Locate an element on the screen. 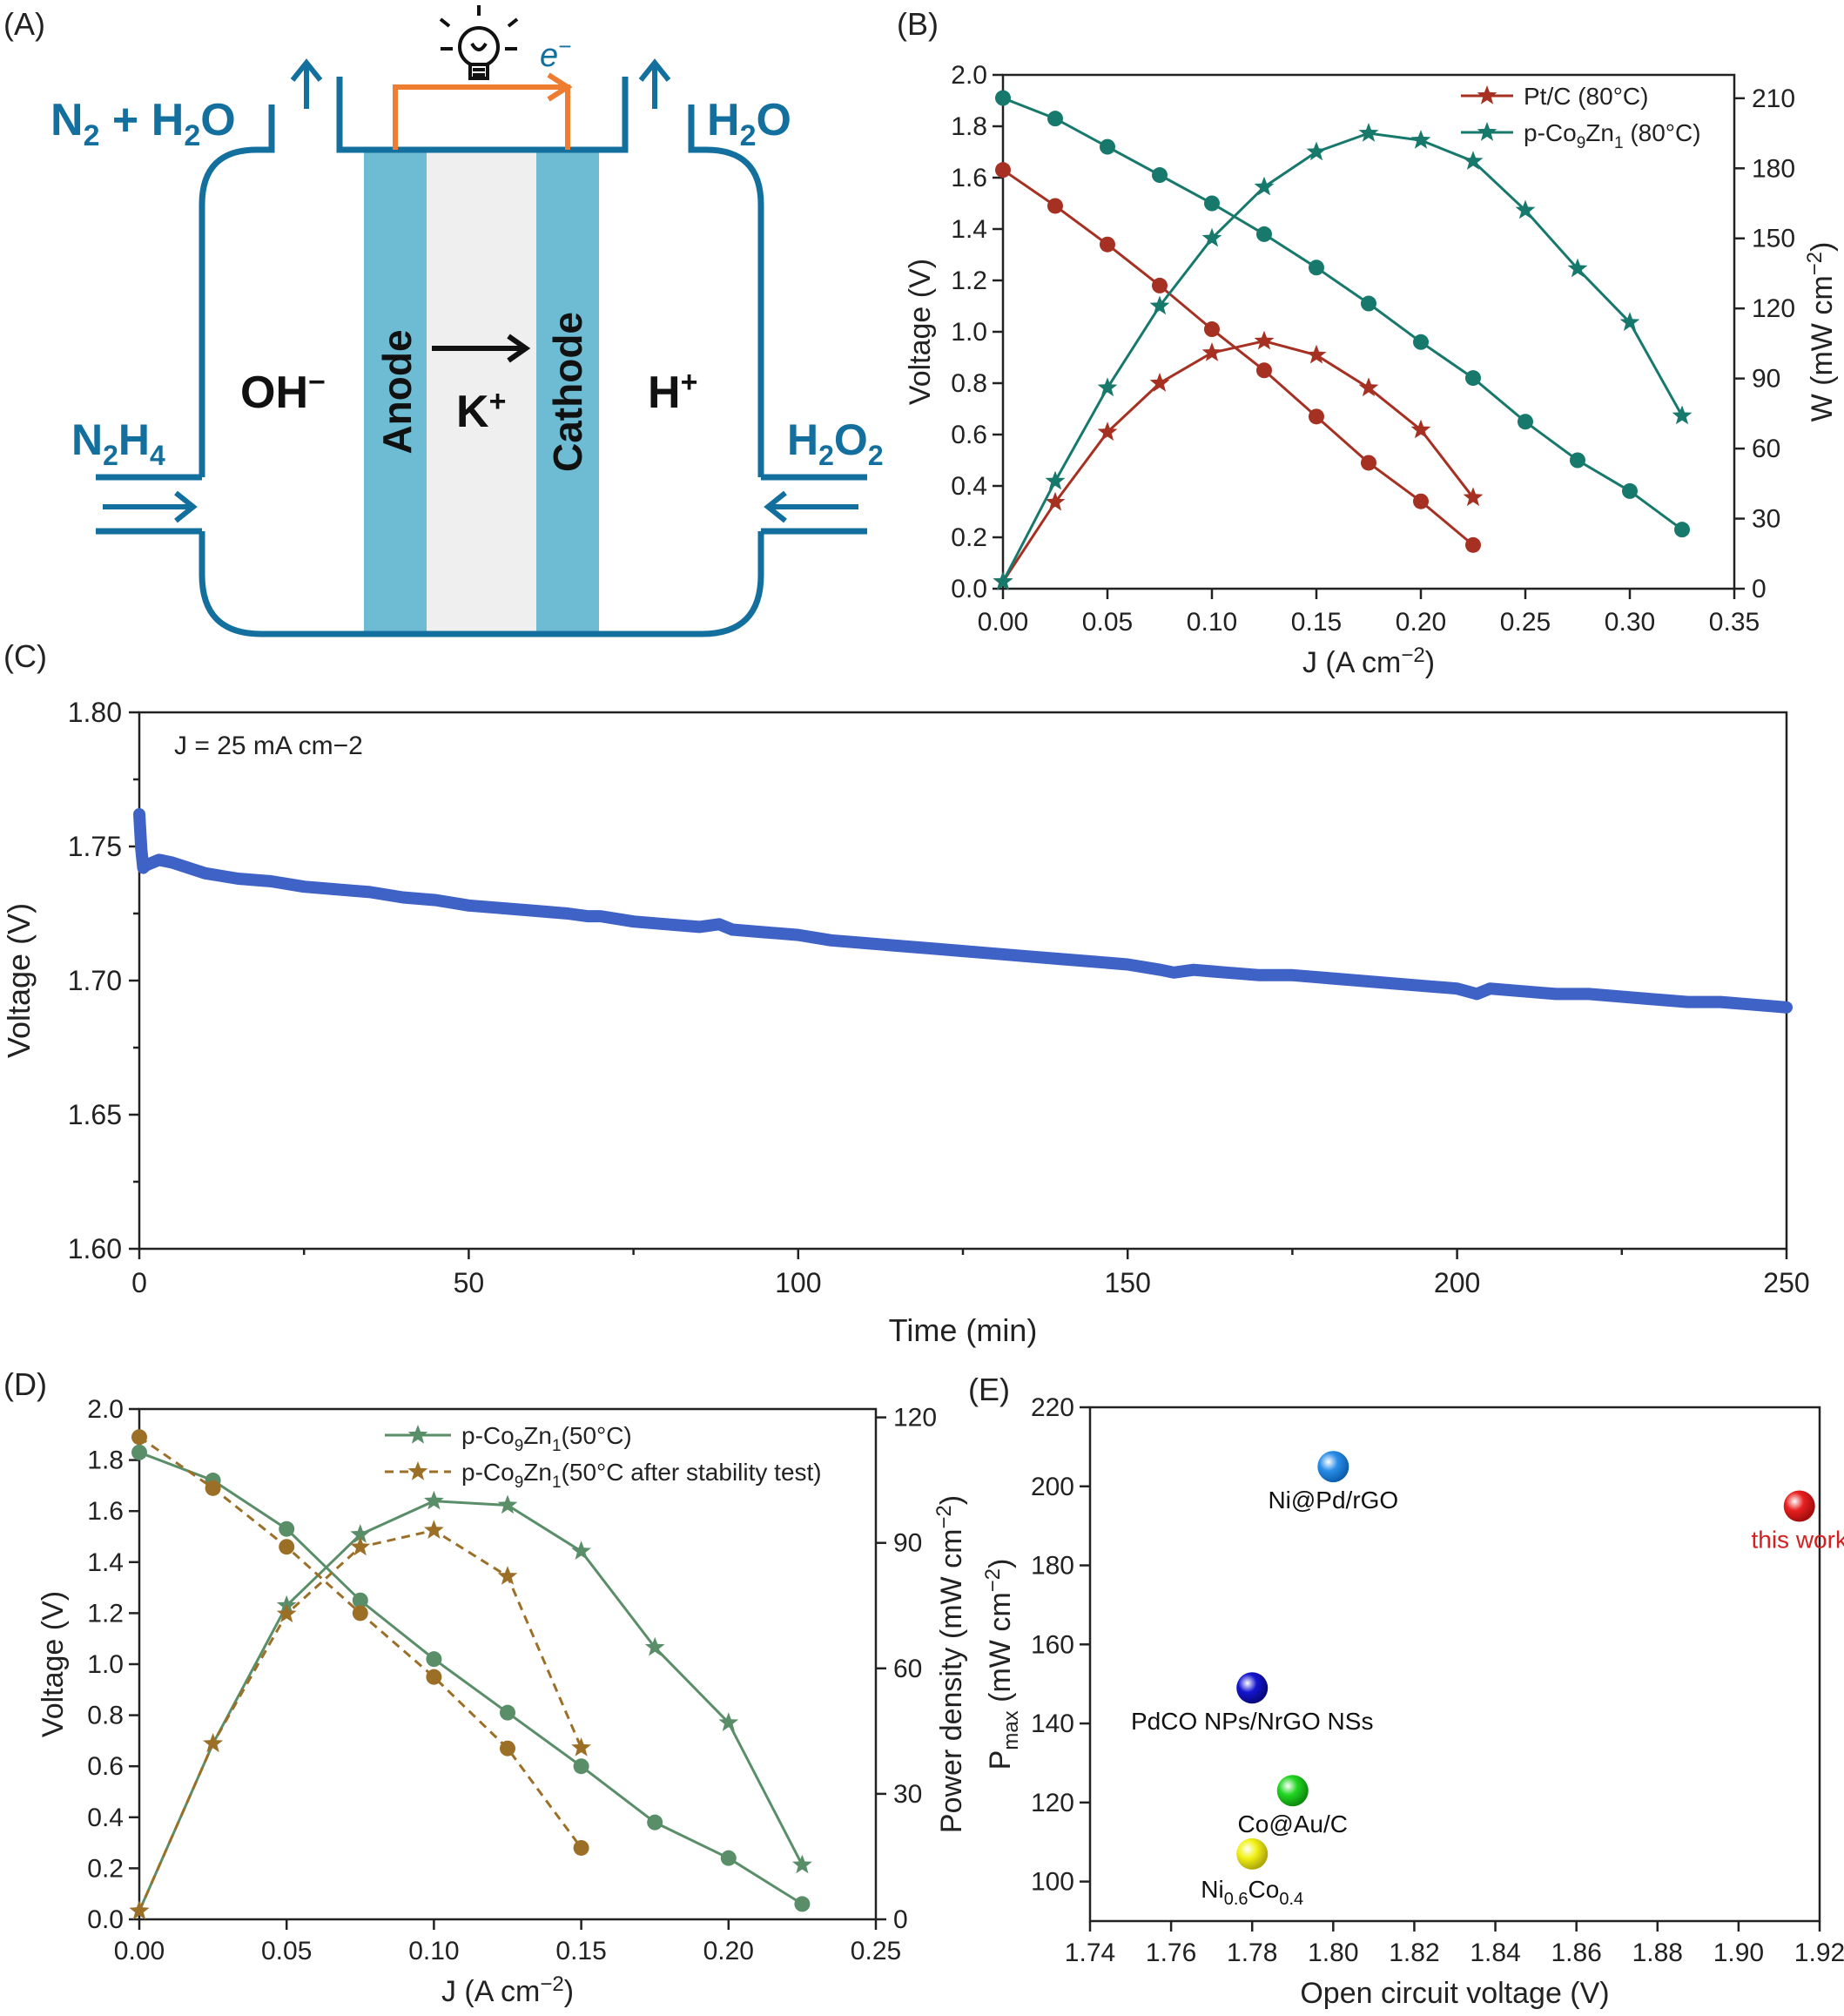 The width and height of the screenshot is (1844, 2016). chart-b-x-tick-label: 0.10 is located at coordinates (1212, 622).